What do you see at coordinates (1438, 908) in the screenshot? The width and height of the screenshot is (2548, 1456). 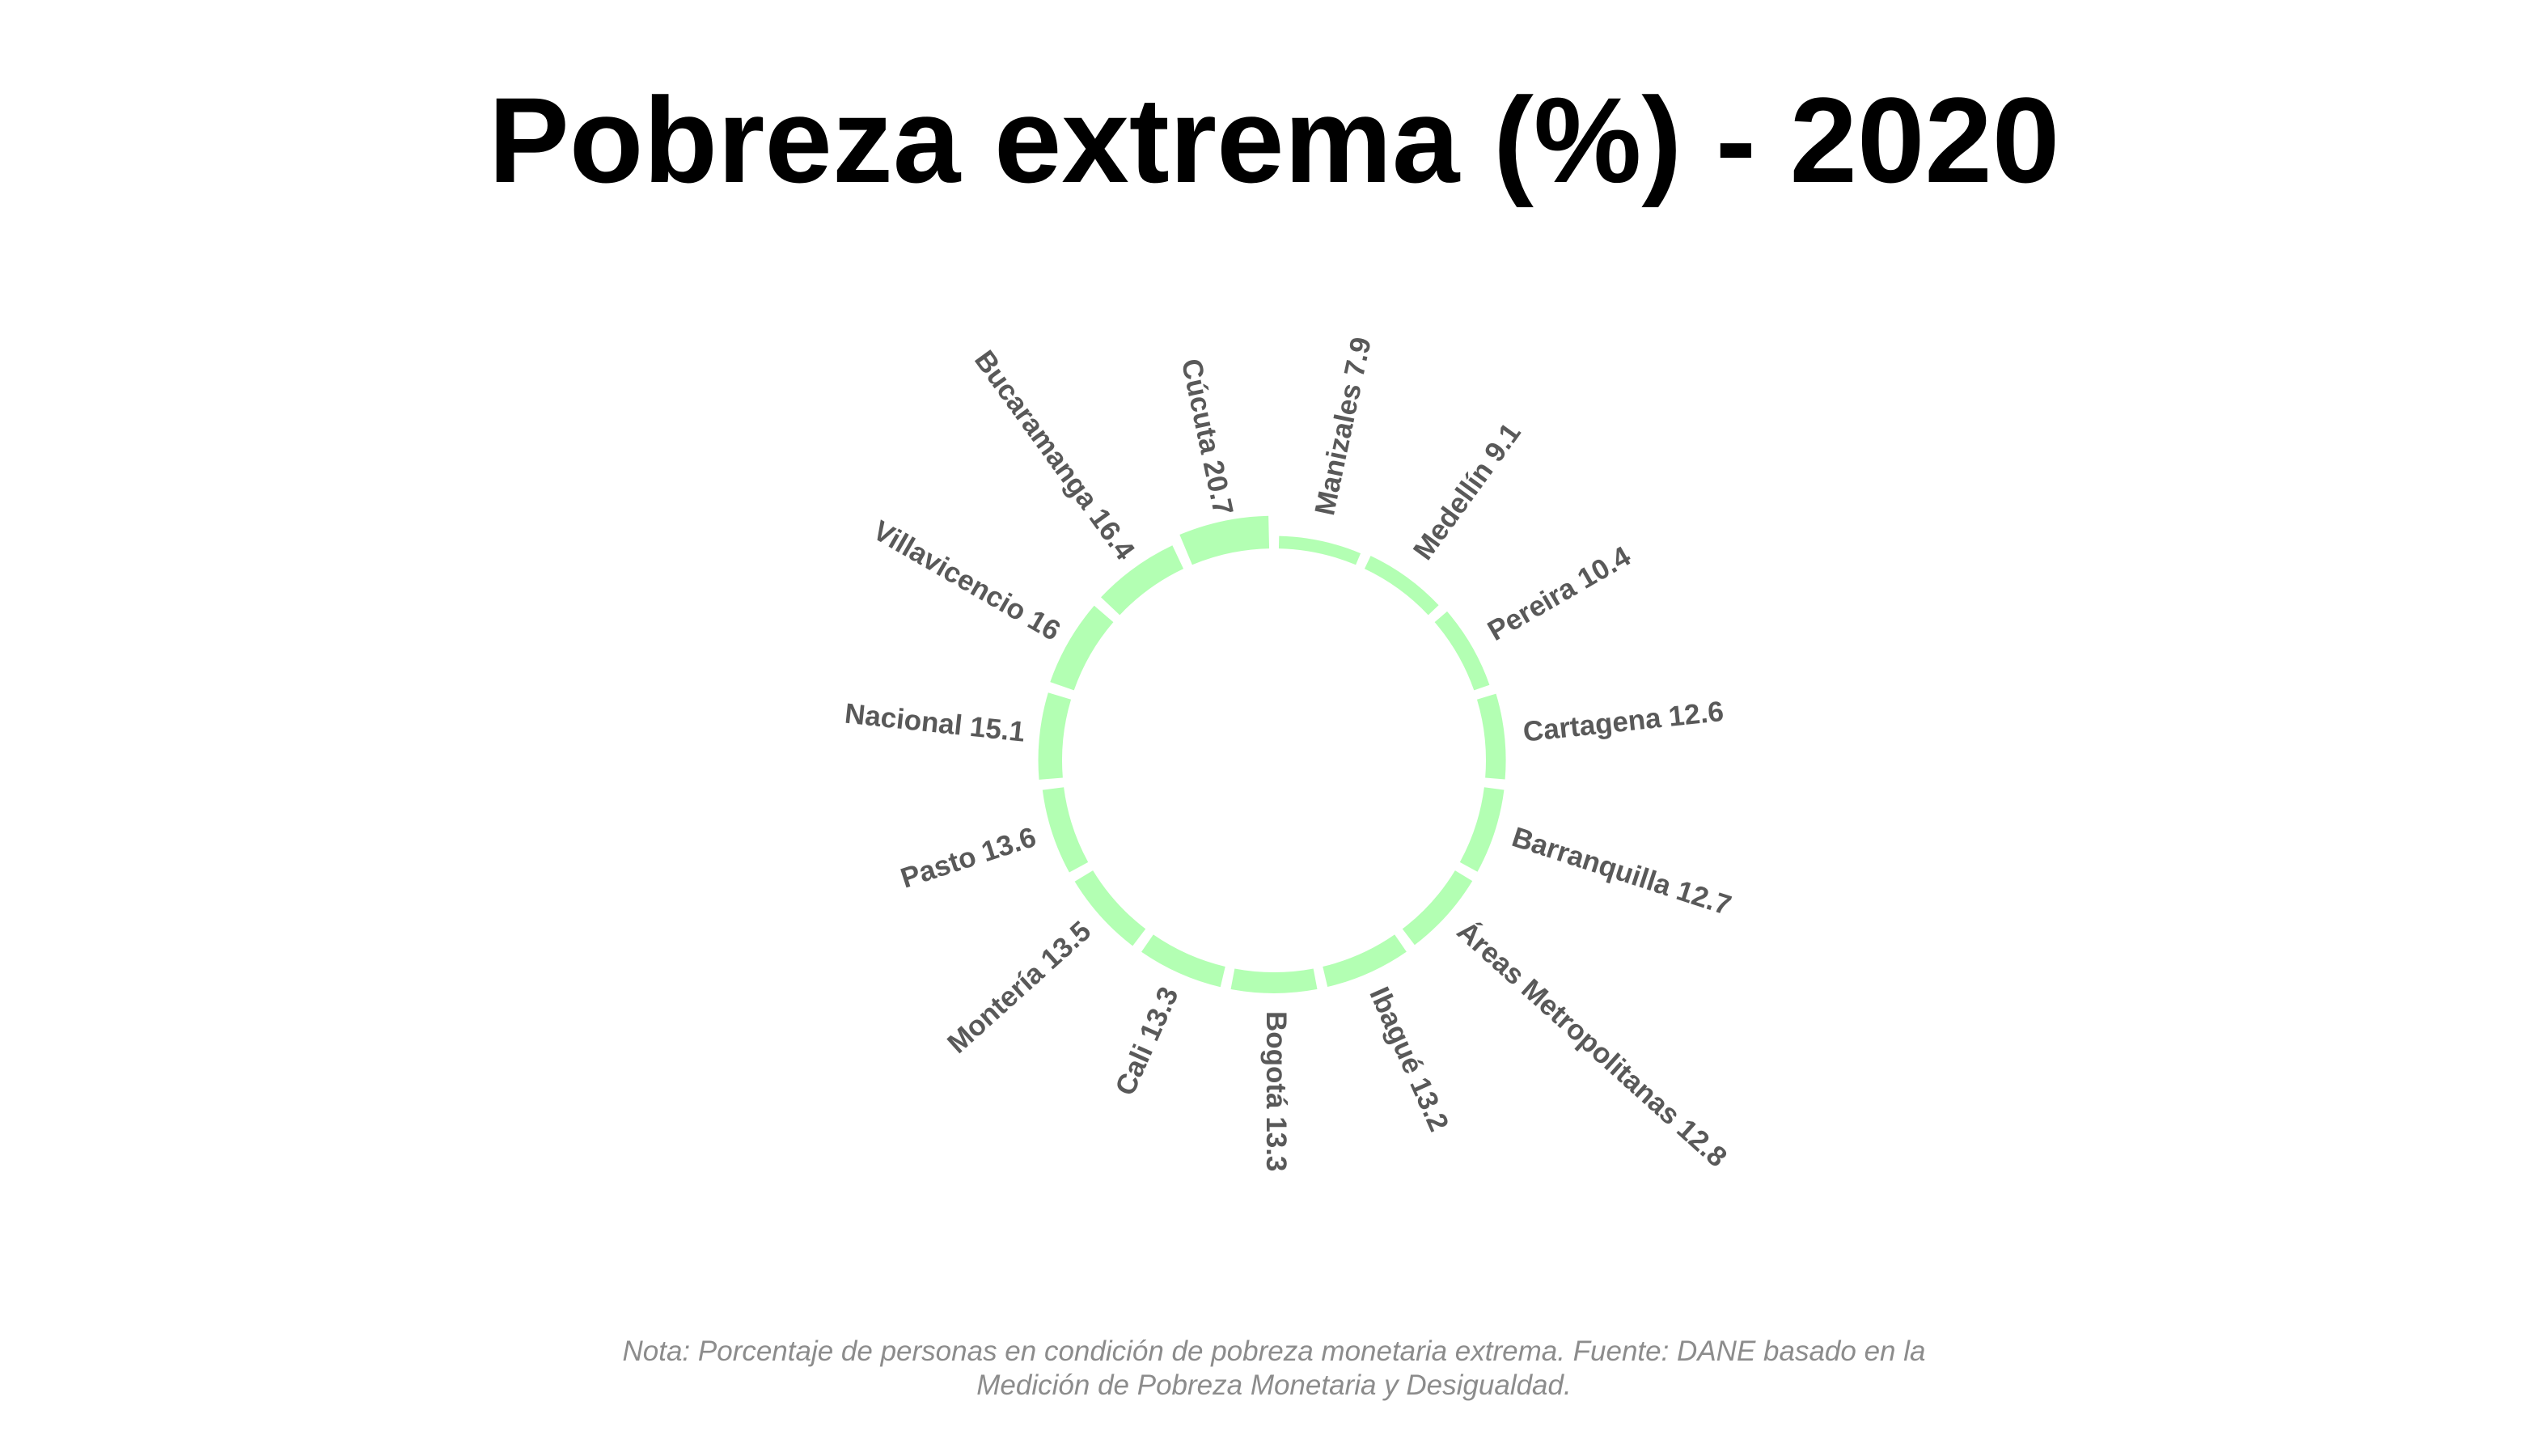 I see `bar-áreas-metropolitanas` at bounding box center [1438, 908].